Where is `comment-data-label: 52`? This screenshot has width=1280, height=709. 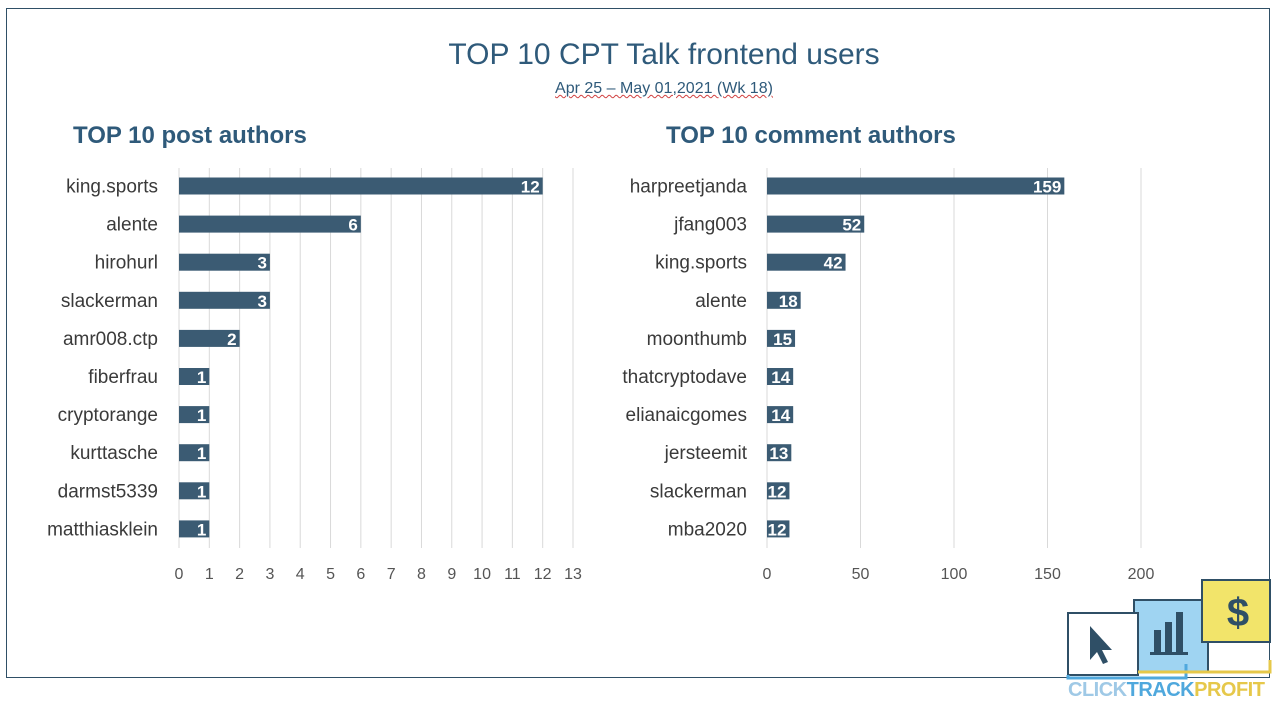
comment-data-label: 52 is located at coordinates (851, 225).